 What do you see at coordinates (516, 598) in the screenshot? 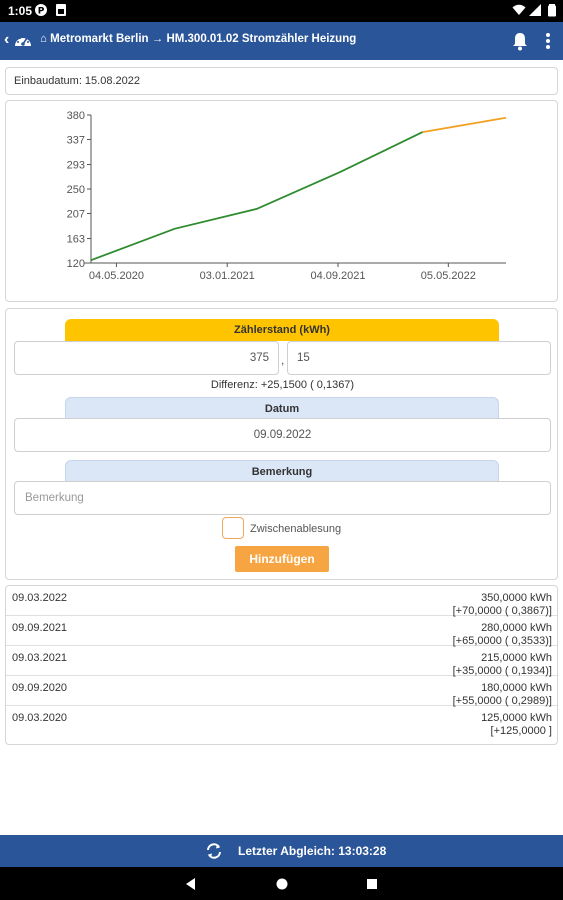
I see `reading-value: 350,0000 kWh` at bounding box center [516, 598].